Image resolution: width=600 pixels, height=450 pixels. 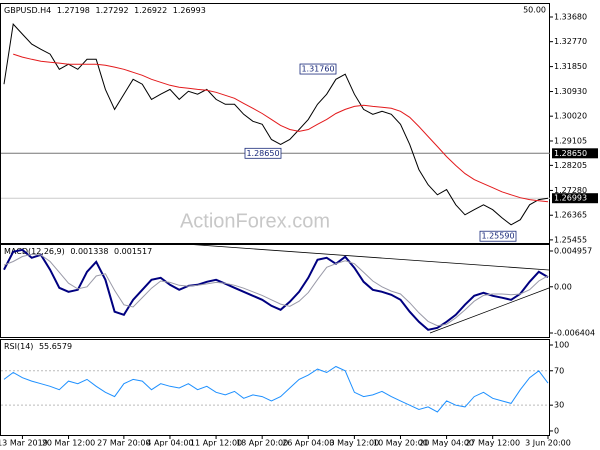 What do you see at coordinates (27, 10) in the screenshot?
I see `symbol-name: GBPUSD.H4` at bounding box center [27, 10].